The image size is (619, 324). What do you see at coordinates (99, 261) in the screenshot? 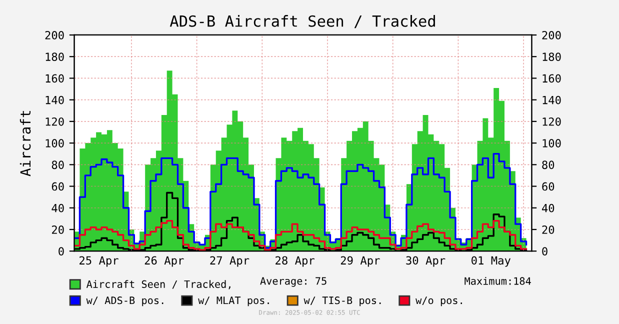
I see `x-tick-label: 25 Apr` at bounding box center [99, 261].